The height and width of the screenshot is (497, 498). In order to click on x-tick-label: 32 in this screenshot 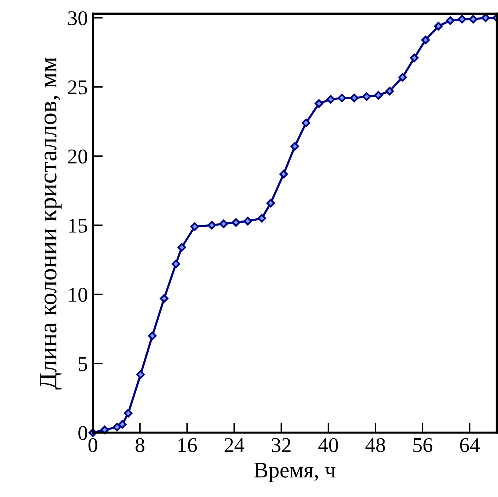, I will do `click(281, 445)`.